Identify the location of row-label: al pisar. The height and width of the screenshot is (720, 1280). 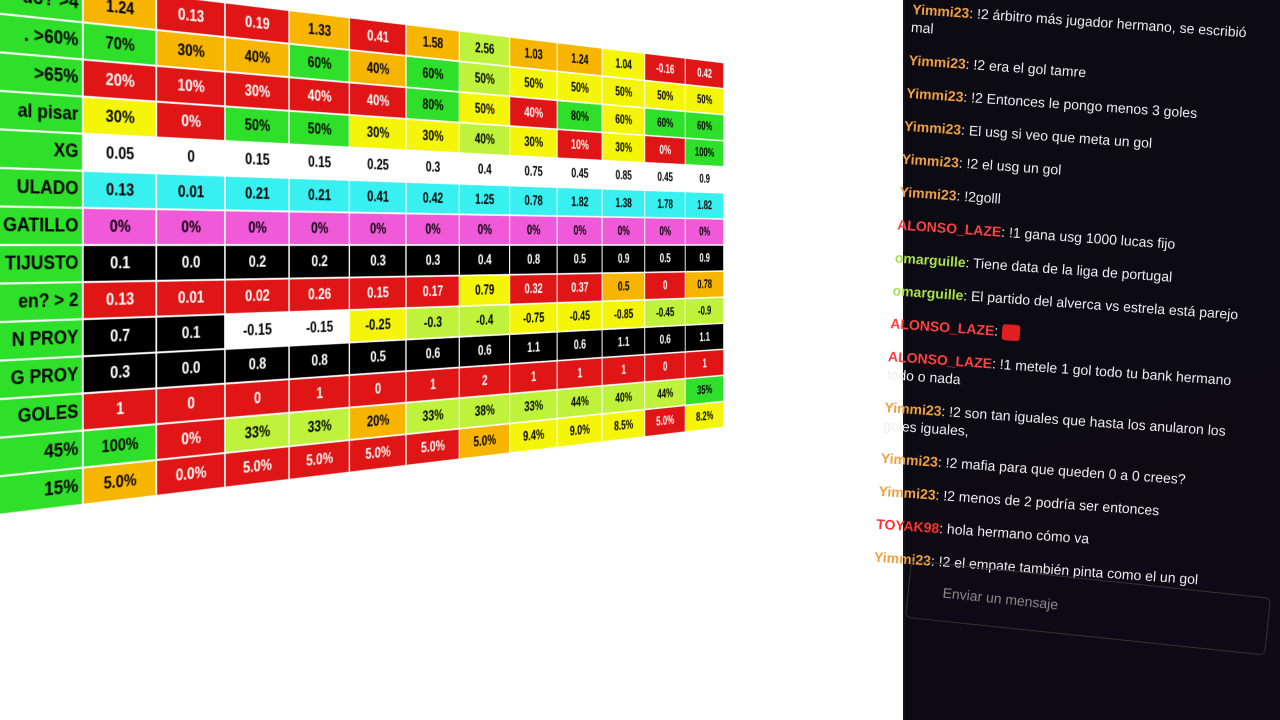
(41, 111).